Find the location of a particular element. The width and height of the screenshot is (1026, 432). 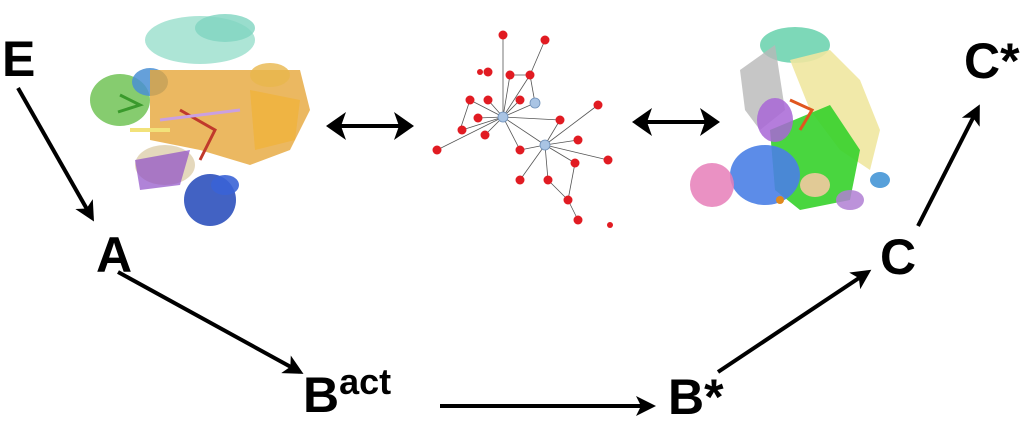

arrow-c-to-cstar is located at coordinates (948, 165).